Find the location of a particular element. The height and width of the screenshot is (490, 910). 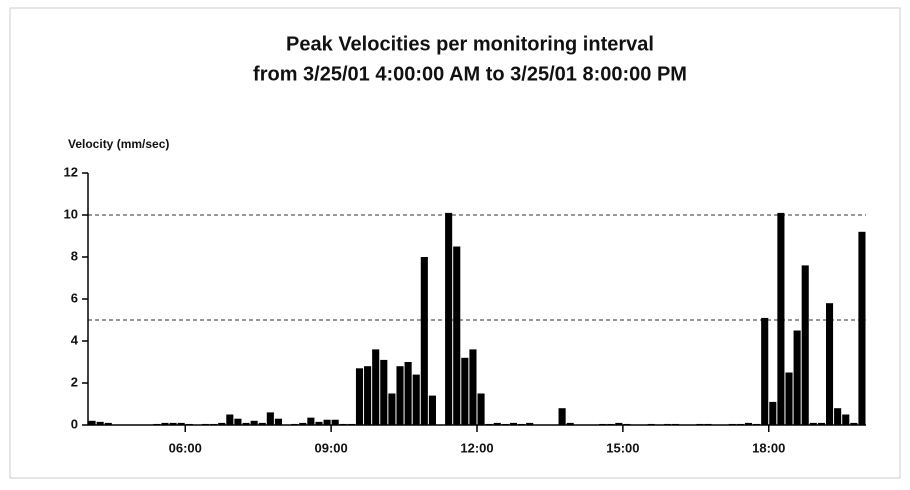

x-tick-label: 15:00 is located at coordinates (622, 447).